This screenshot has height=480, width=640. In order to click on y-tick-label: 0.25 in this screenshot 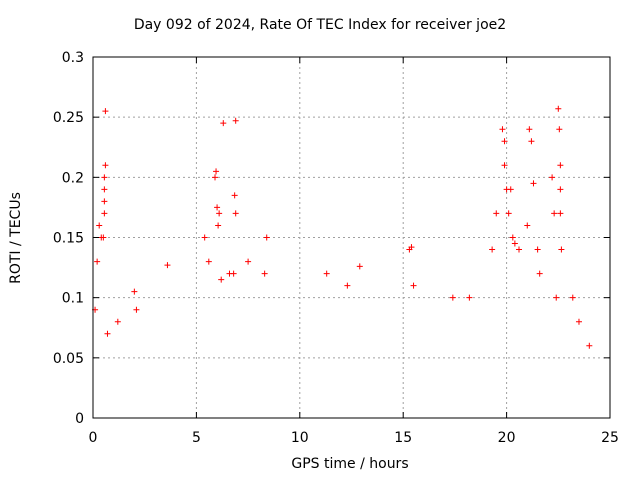, I will do `click(68, 118)`.